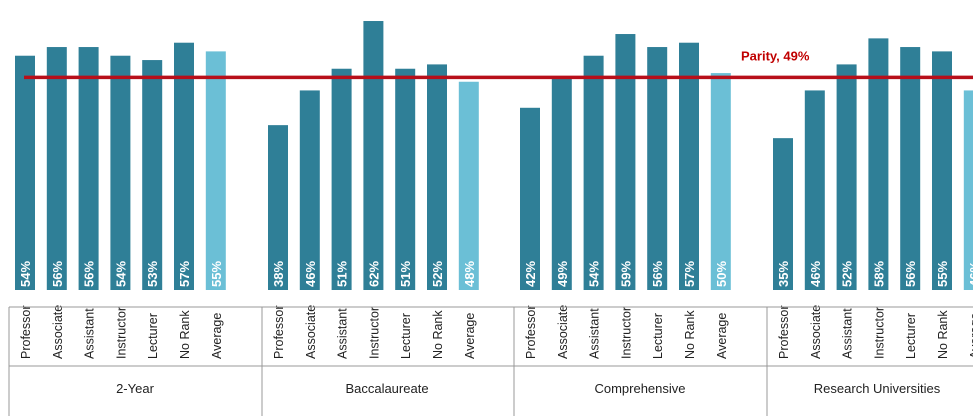 Image resolution: width=973 pixels, height=416 pixels. I want to click on bar-baccalaureate-associate, so click(309, 190).